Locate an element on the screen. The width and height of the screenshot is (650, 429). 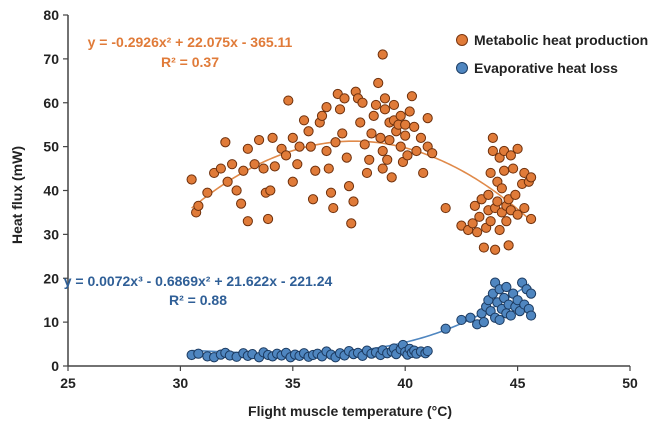
metabolic-equation: y = -0.2926x² + 22.075x - 365.11 is located at coordinates (190, 42).